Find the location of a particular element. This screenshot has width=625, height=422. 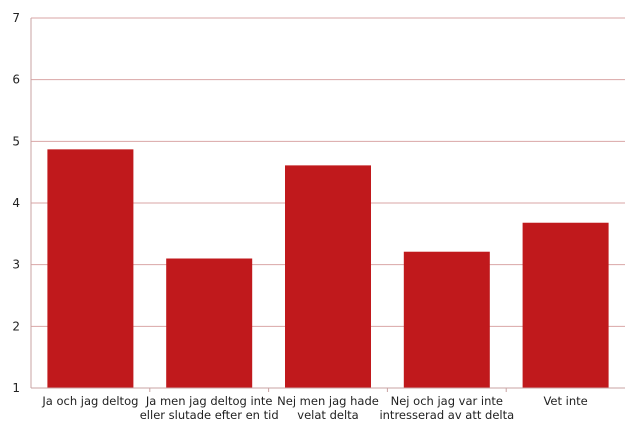

y-tick-label: 2 is located at coordinates (16, 326).